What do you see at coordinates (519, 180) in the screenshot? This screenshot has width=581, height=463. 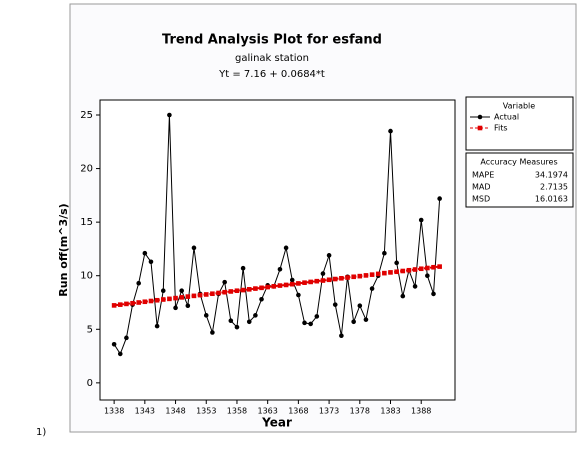 I see `accuracy-box` at bounding box center [519, 180].